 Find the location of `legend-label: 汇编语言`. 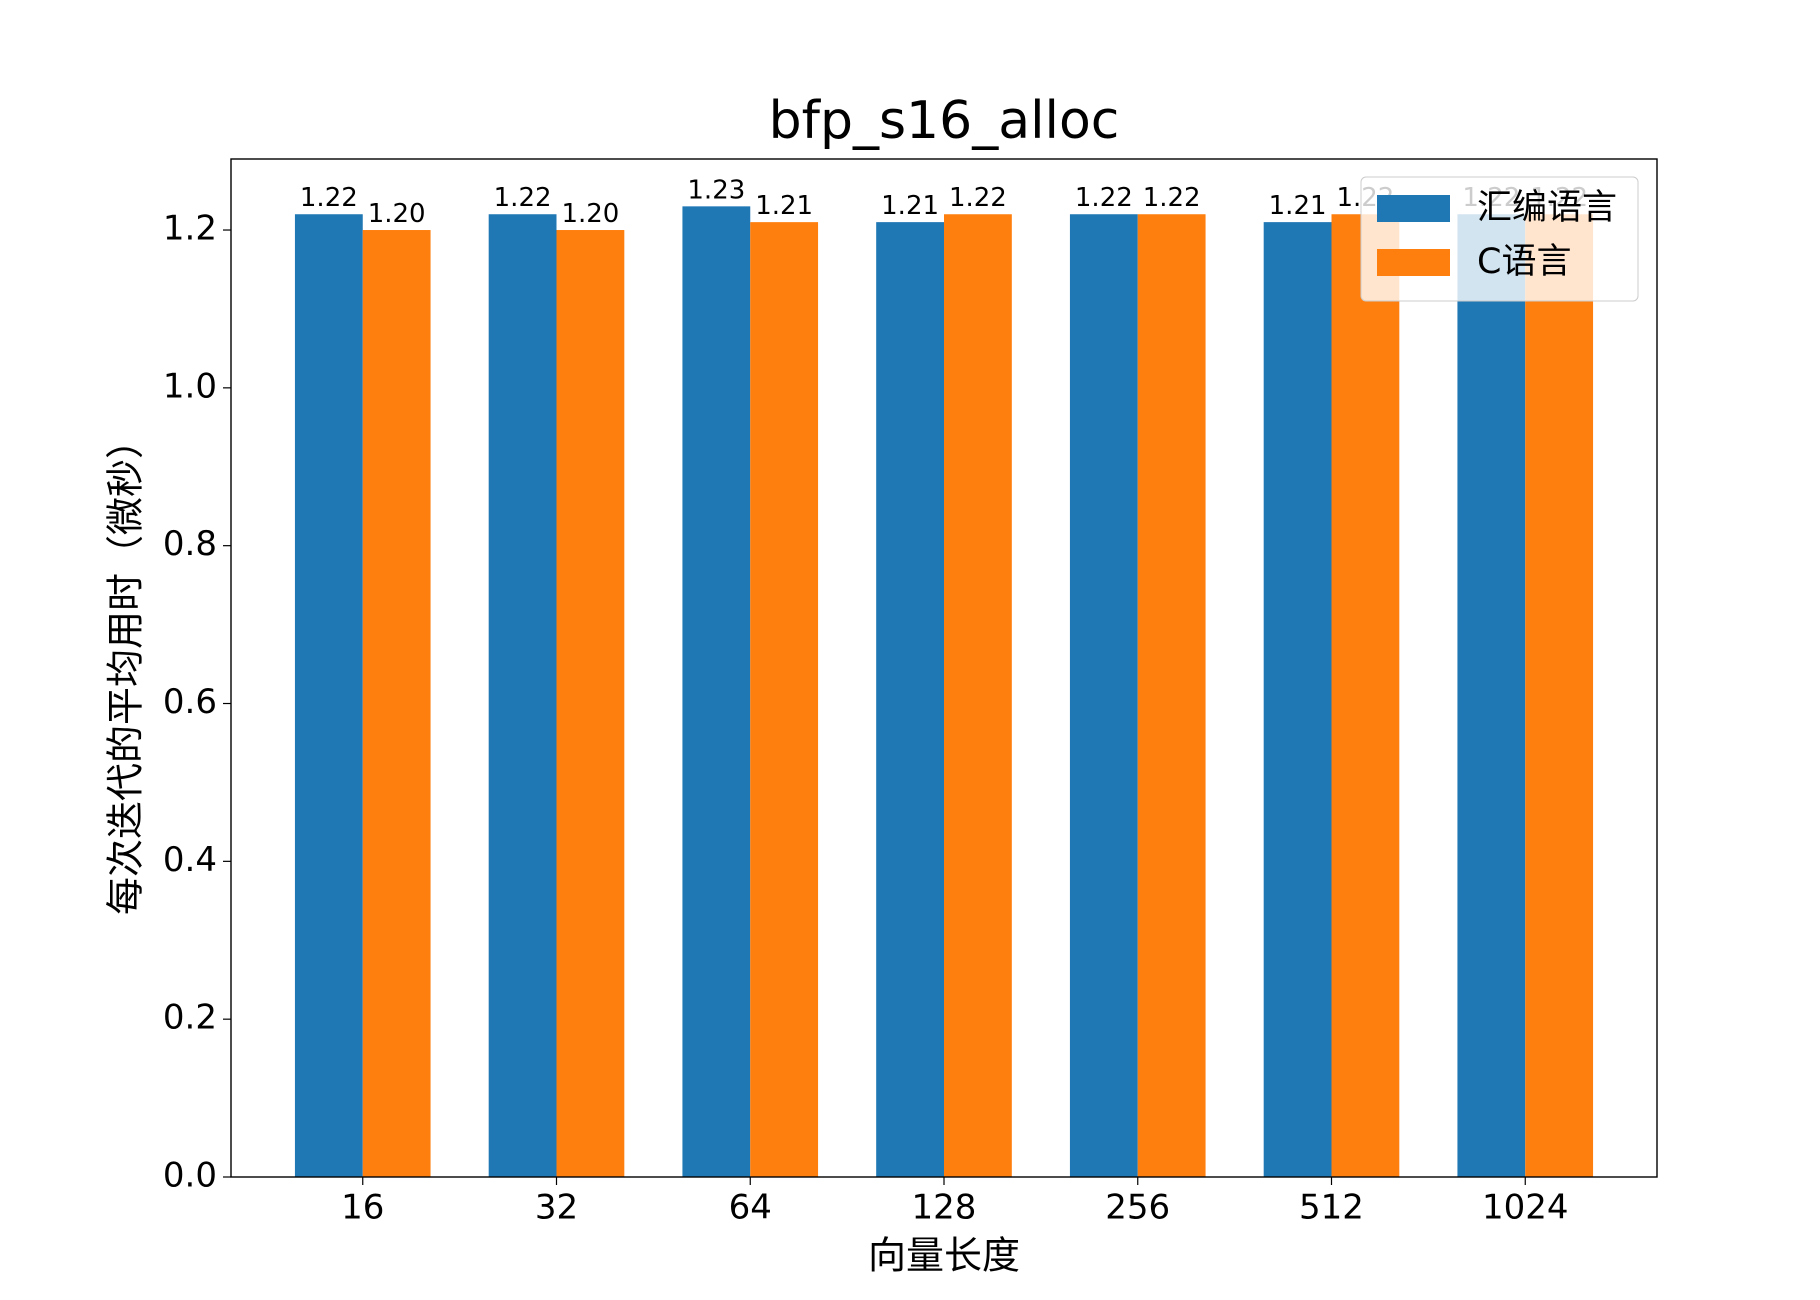

legend-label: 汇编语言 is located at coordinates (1547, 208).